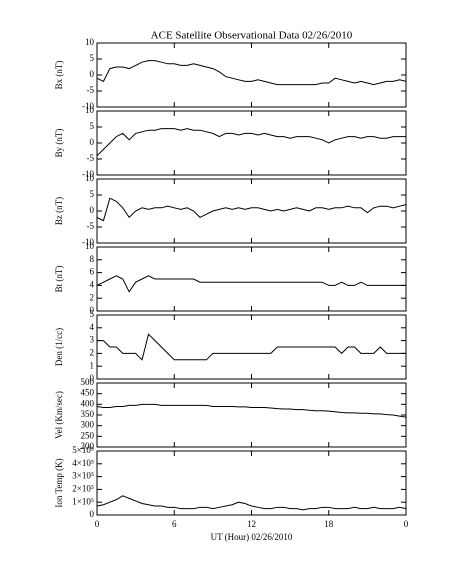  I want to click on y-tick-label: 300, so click(88, 425).